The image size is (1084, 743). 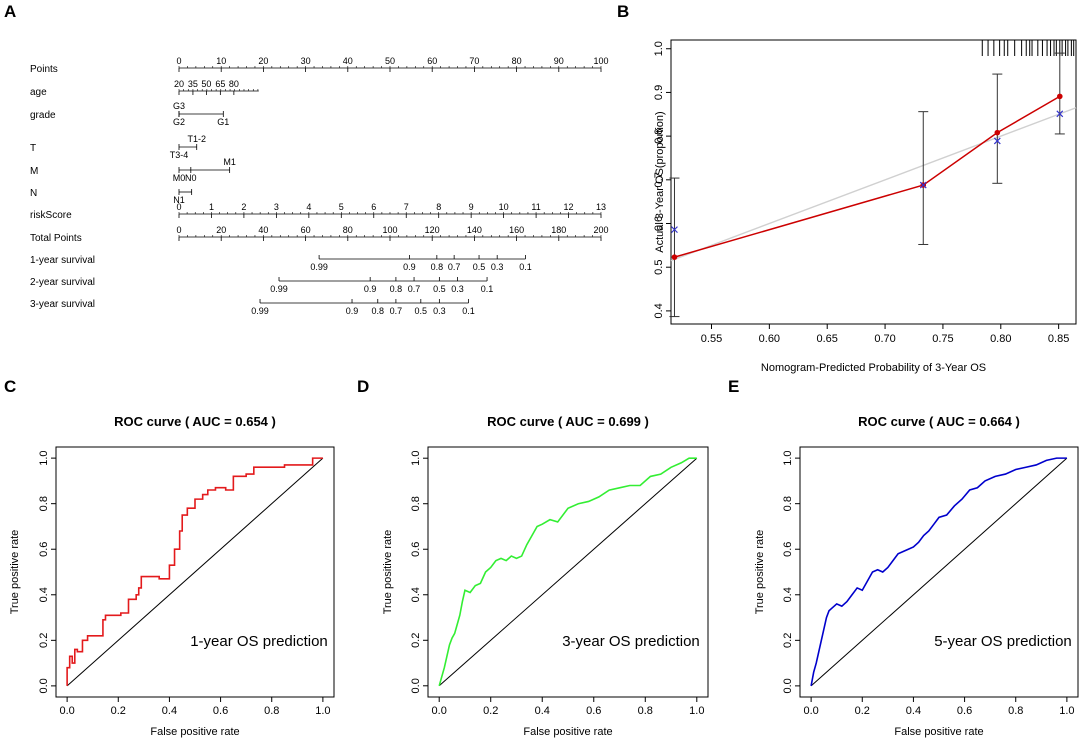 I want to click on nomogram-category-label: T3-4, so click(x=179, y=155).